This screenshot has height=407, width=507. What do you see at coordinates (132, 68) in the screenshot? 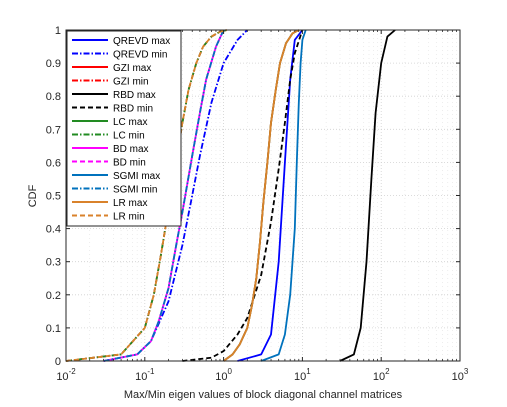
I see `legend-label: GZI max` at bounding box center [132, 68].